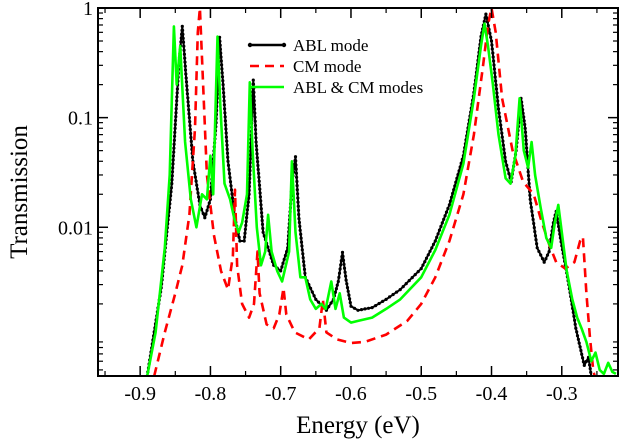 This screenshot has height=441, width=623. I want to click on y-axis-title: Transmission, so click(19, 192).